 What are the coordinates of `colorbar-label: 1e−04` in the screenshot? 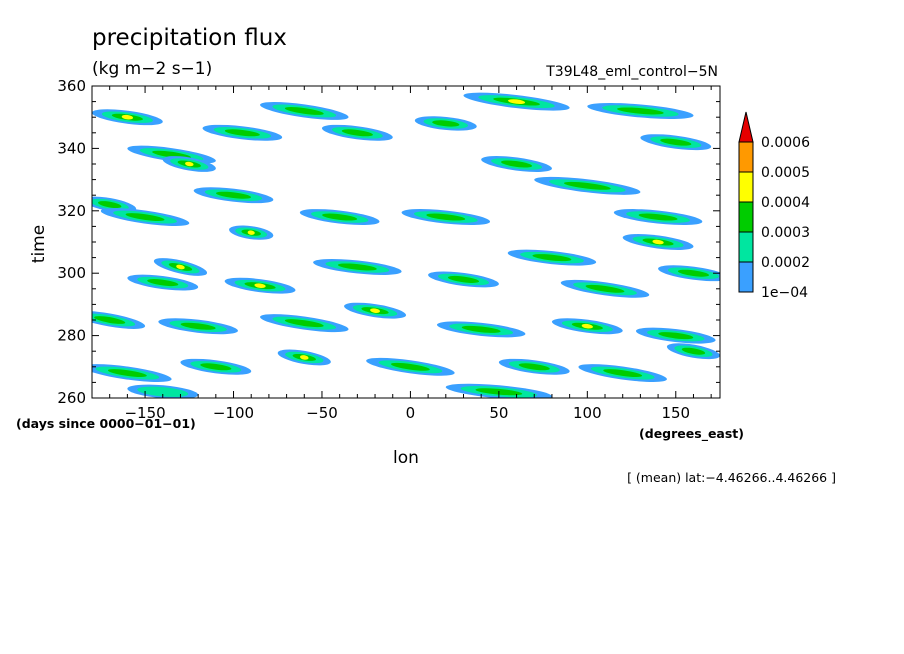 It's located at (784, 293).